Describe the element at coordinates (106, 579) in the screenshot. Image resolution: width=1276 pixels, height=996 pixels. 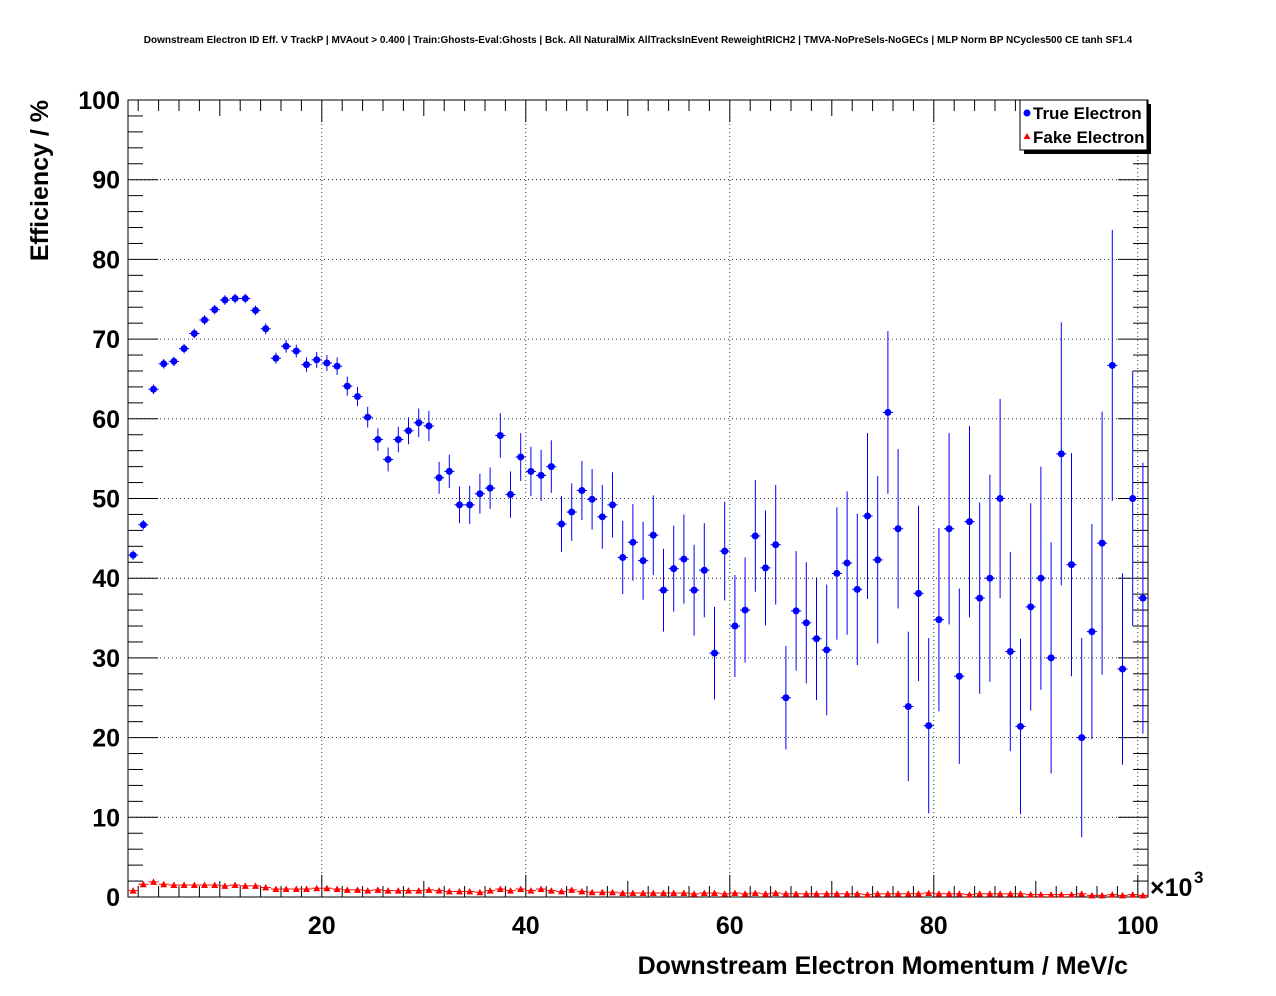
I see `y-tick-label: 40` at that location.